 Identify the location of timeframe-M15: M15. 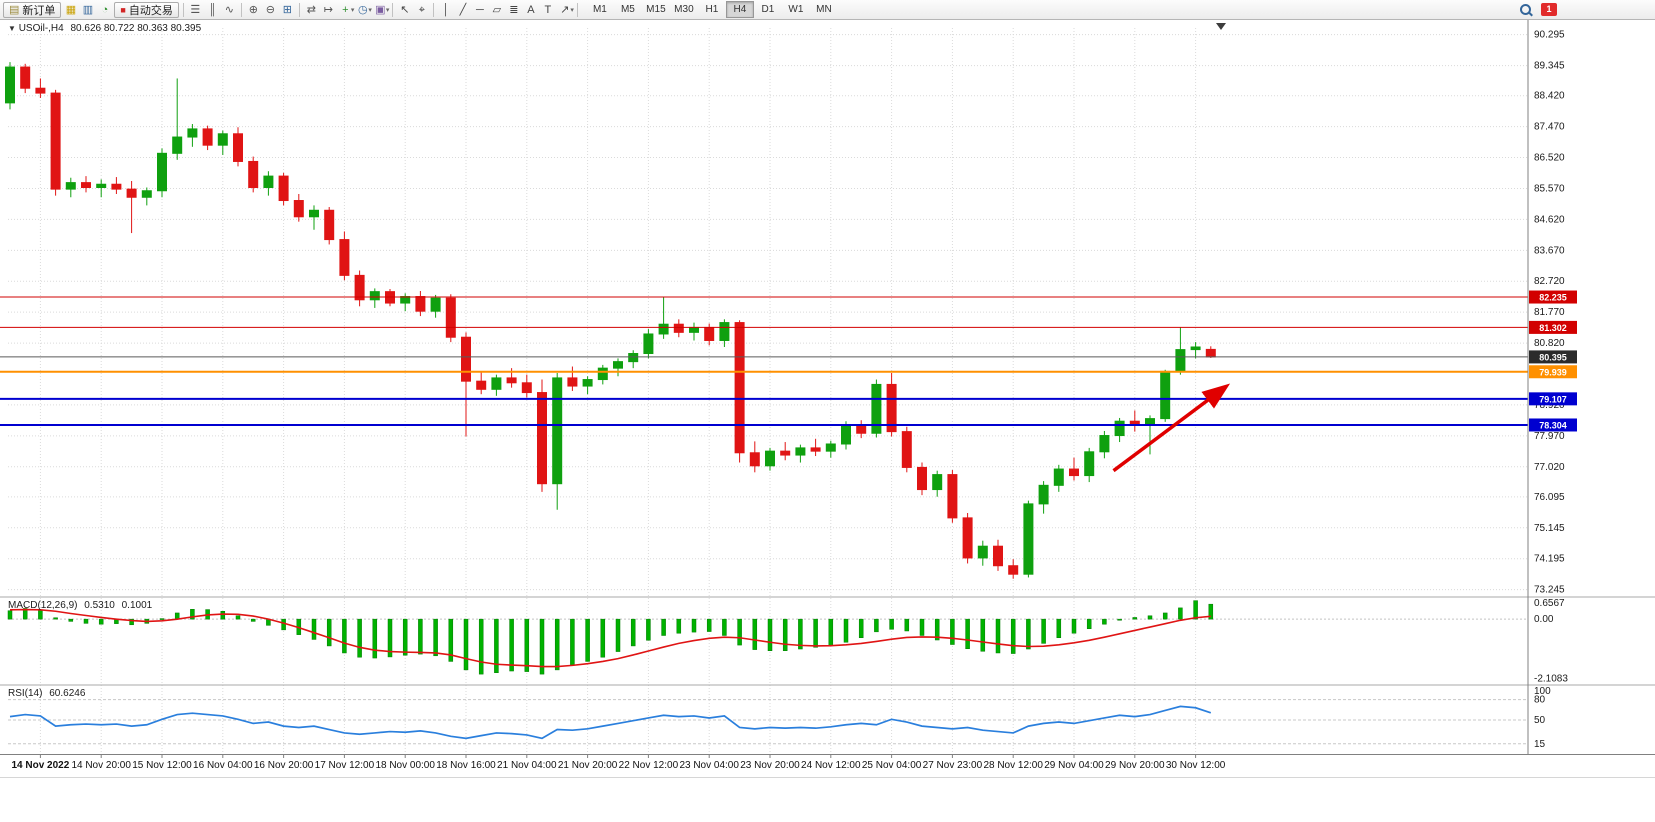
(656, 9).